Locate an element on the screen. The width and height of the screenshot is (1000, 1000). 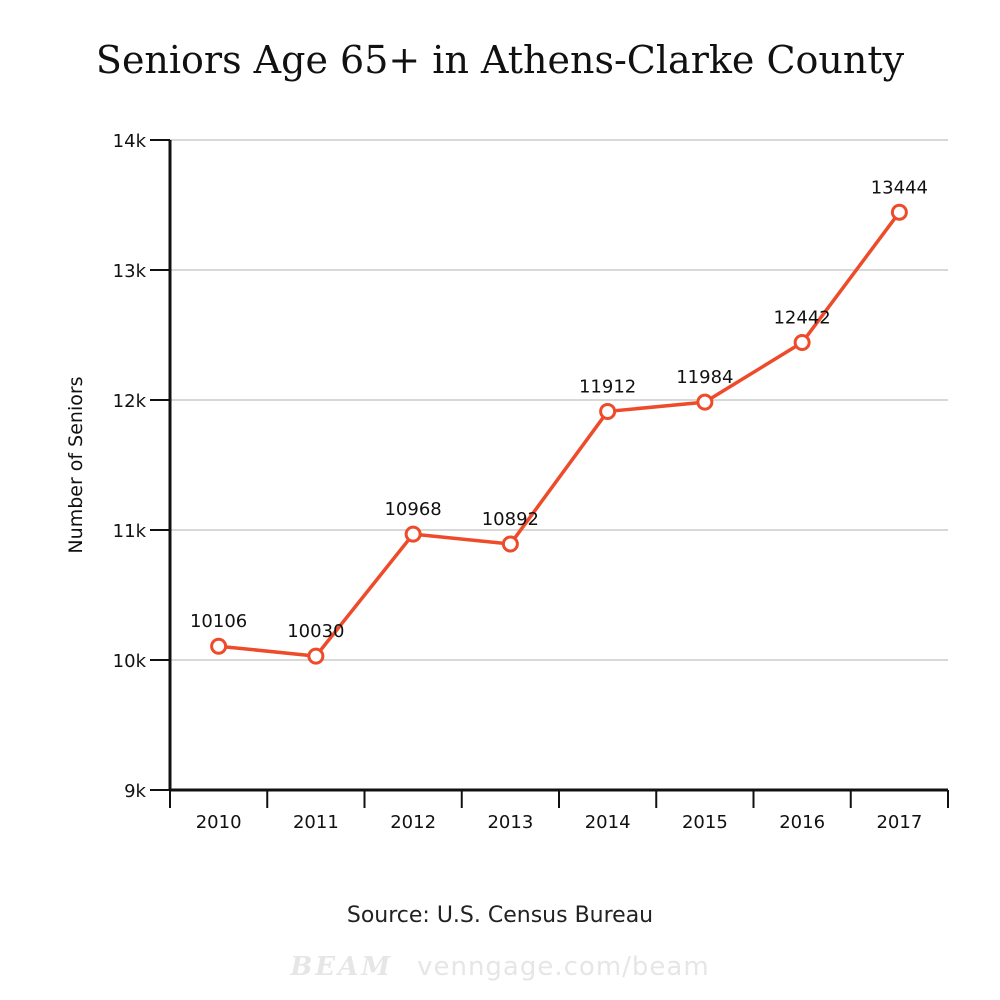
y-tick-label: 10k is located at coordinates (130, 661).